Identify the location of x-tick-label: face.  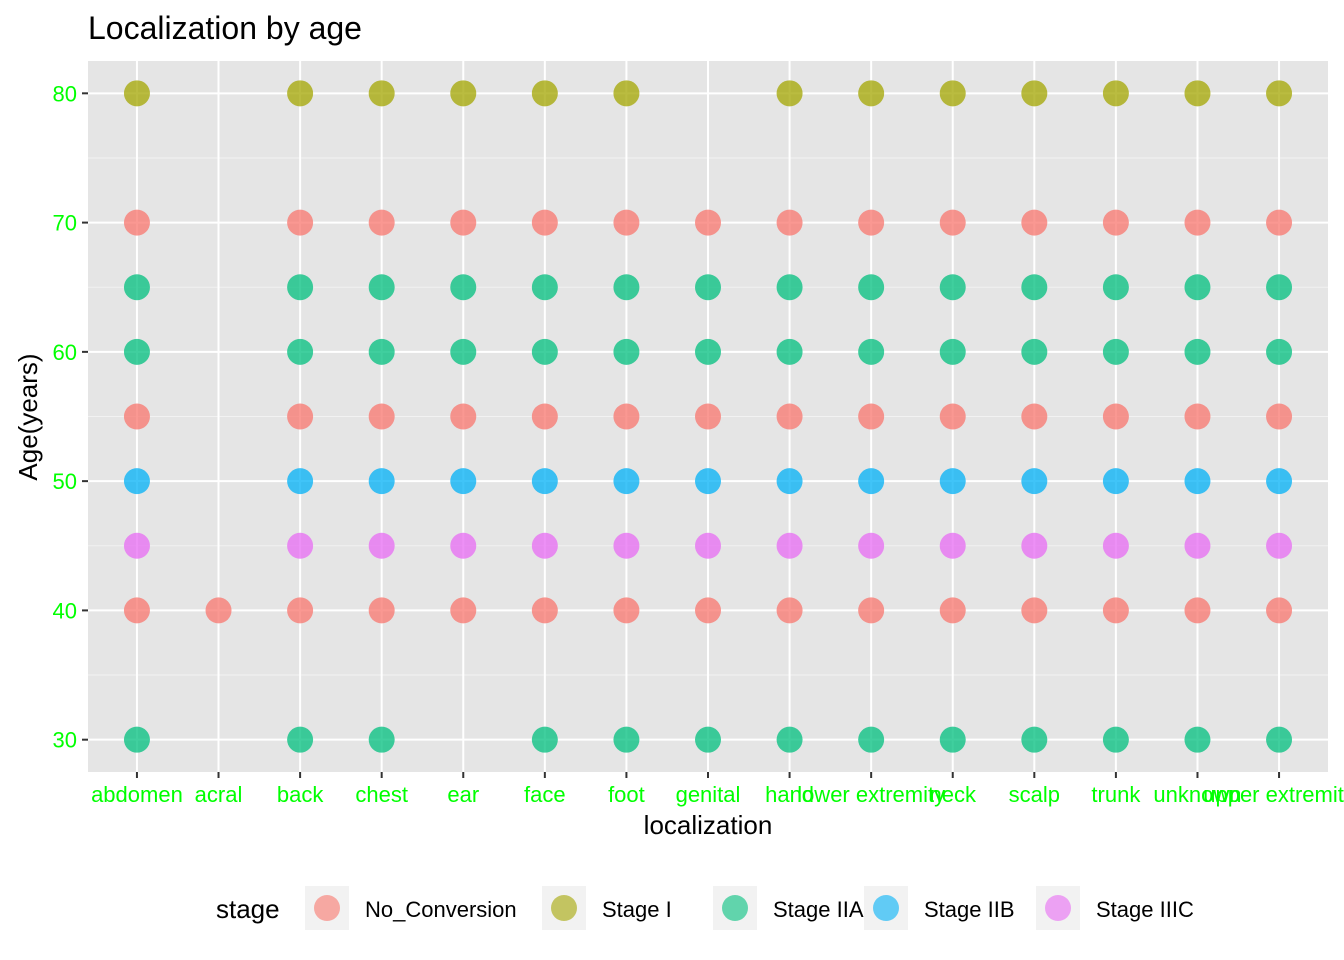
(545, 794).